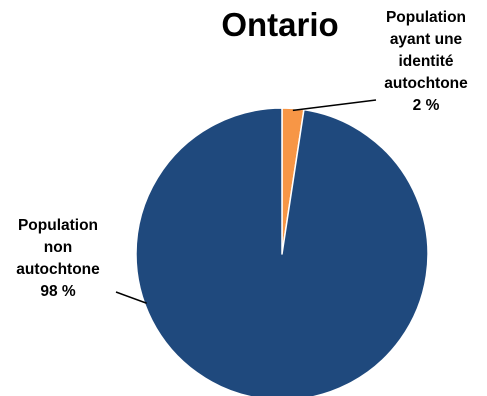 The width and height of the screenshot is (487, 396). What do you see at coordinates (58, 225) in the screenshot?
I see `data-label-non-aboriginal-line-1: Population` at bounding box center [58, 225].